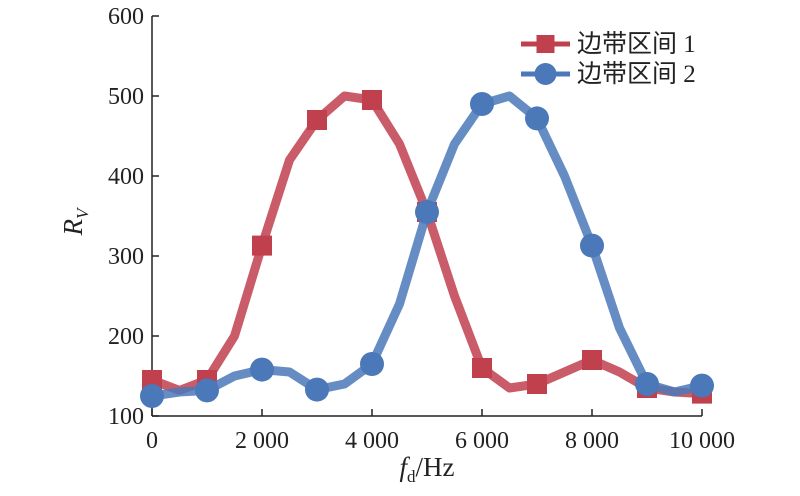 The width and height of the screenshot is (800, 496). I want to click on x-axis-title-unit: /Hz, so click(435, 467).